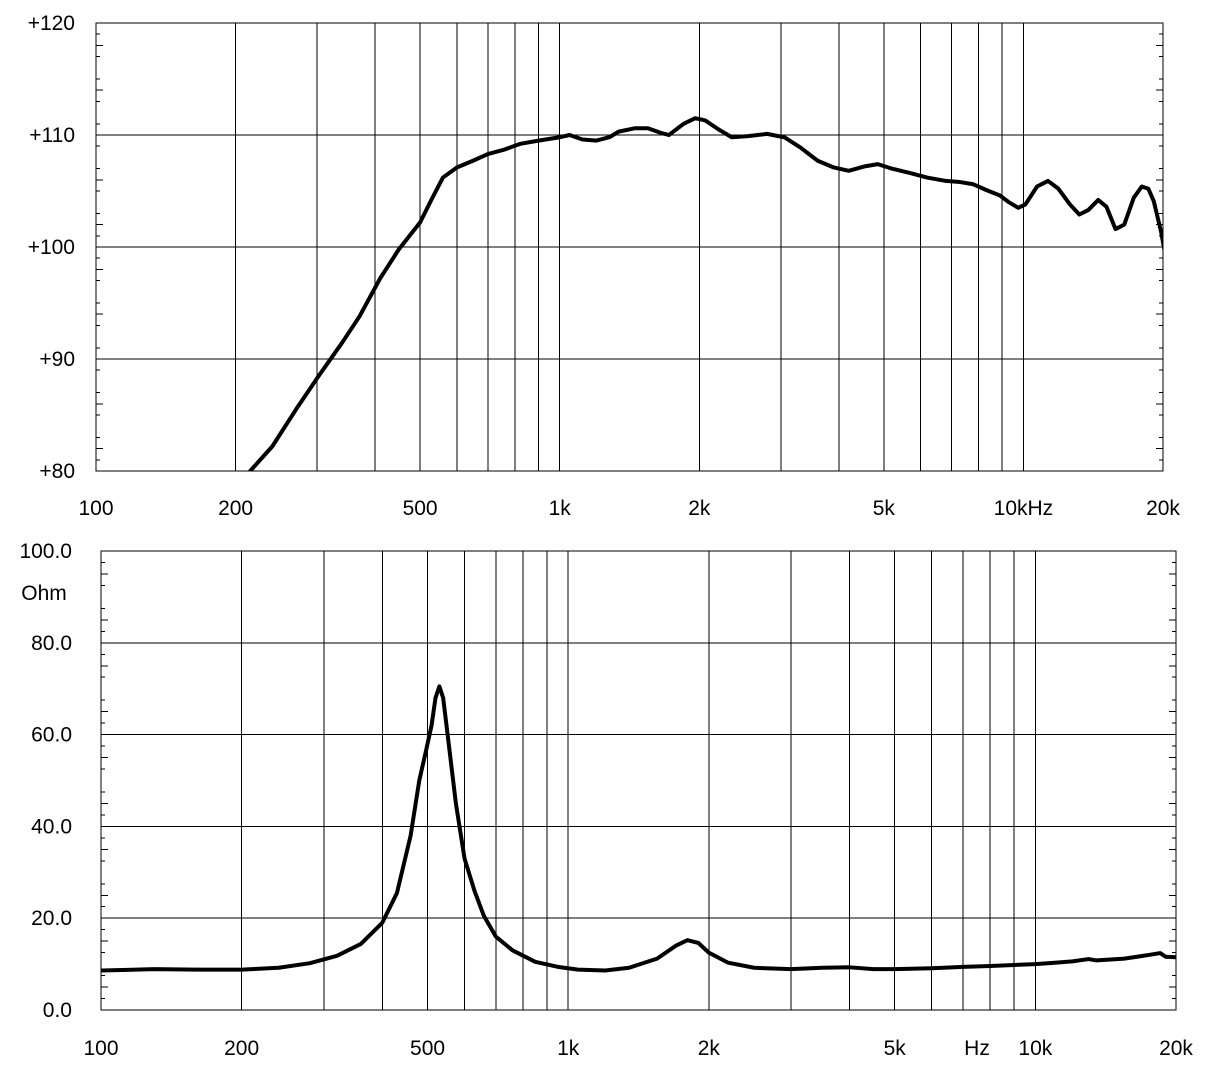 This screenshot has width=1218, height=1088. What do you see at coordinates (57, 471) in the screenshot?
I see `y-tick-label: +80` at bounding box center [57, 471].